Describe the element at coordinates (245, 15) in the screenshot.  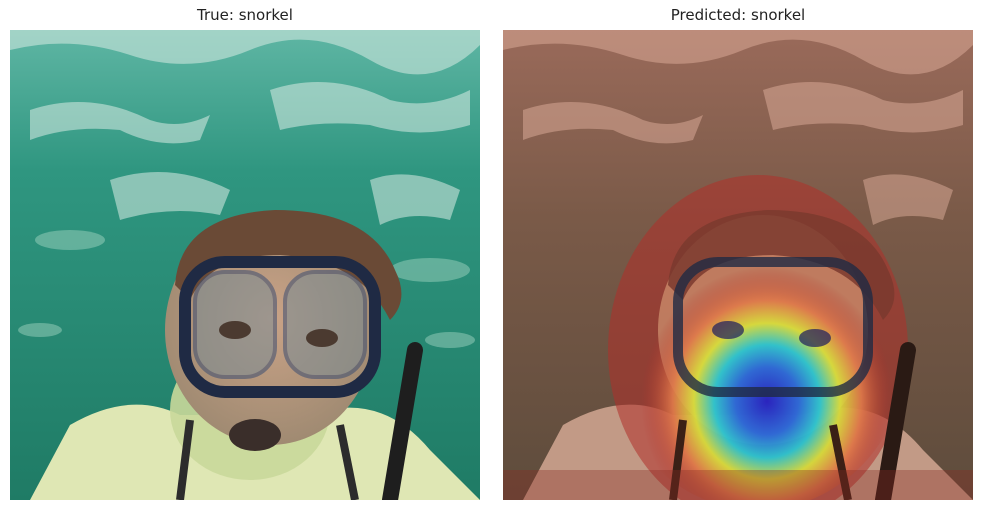
I see `left-panel-title: True: snorkel` at that location.